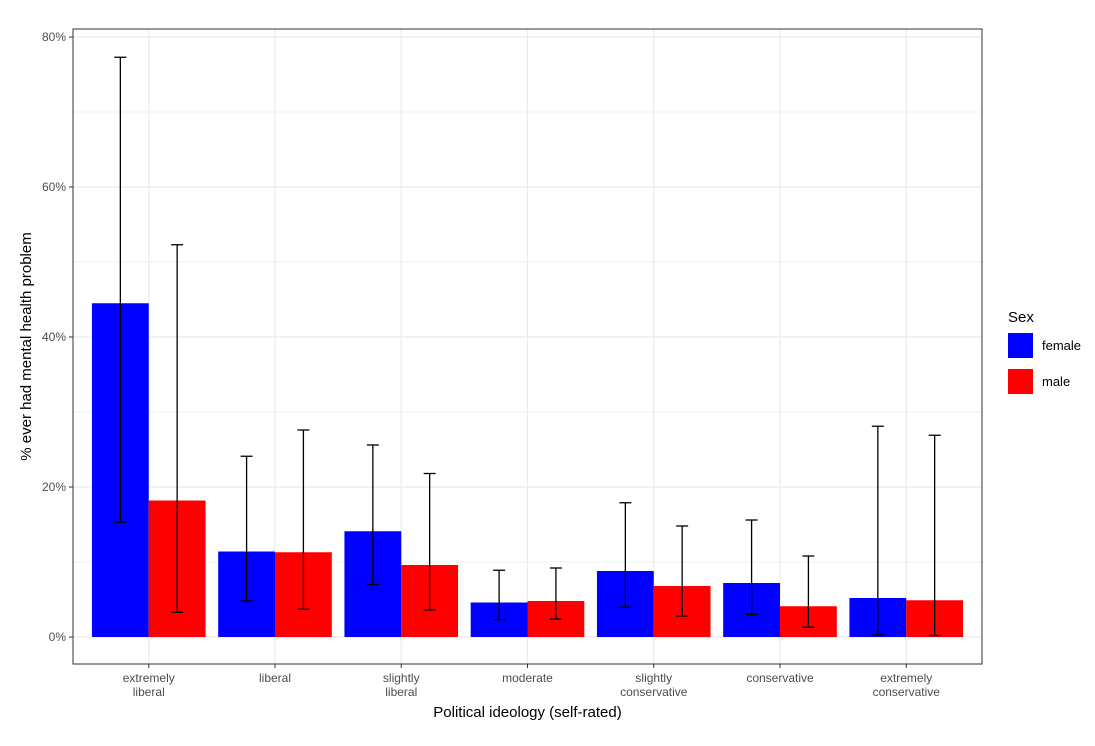  I want to click on y-tick-label: 60%, so click(54, 187).